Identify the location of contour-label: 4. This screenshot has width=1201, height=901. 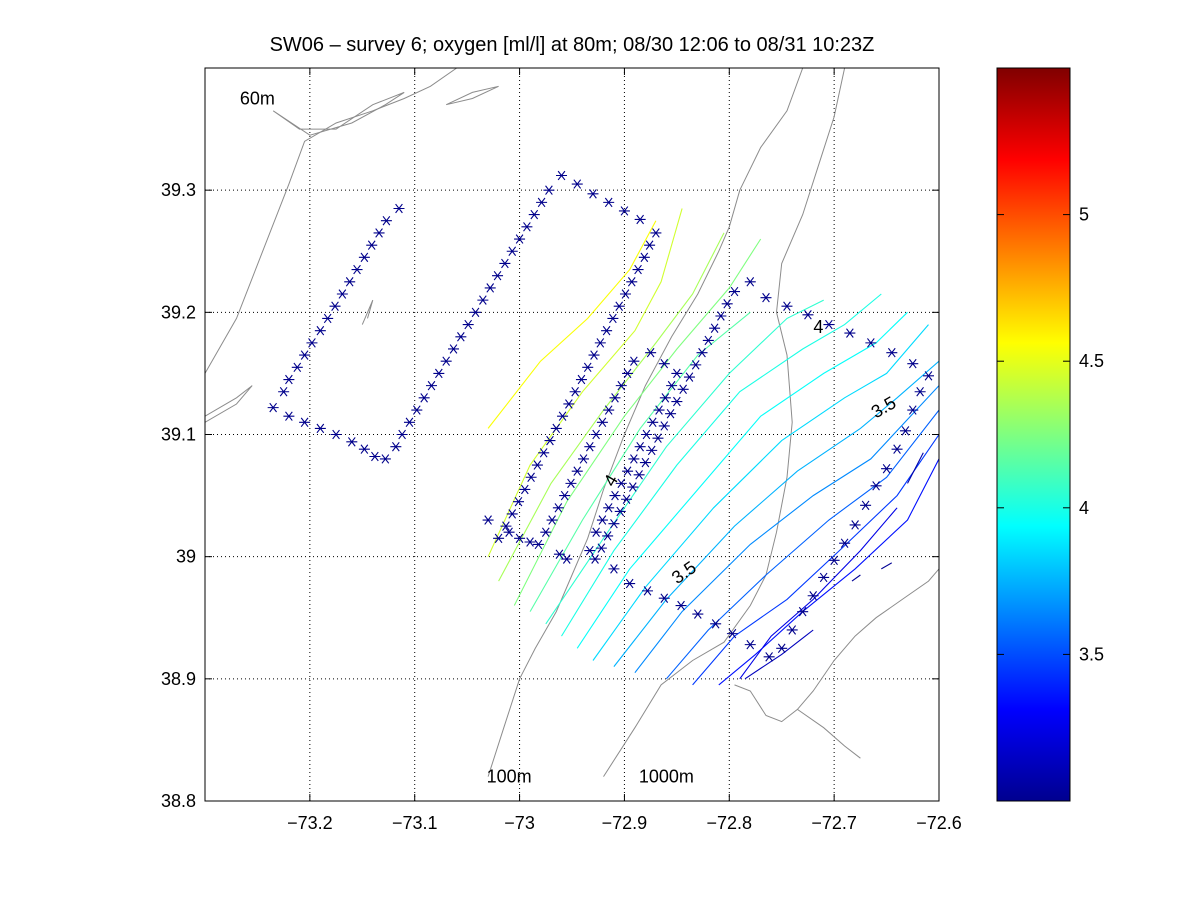
(818, 327).